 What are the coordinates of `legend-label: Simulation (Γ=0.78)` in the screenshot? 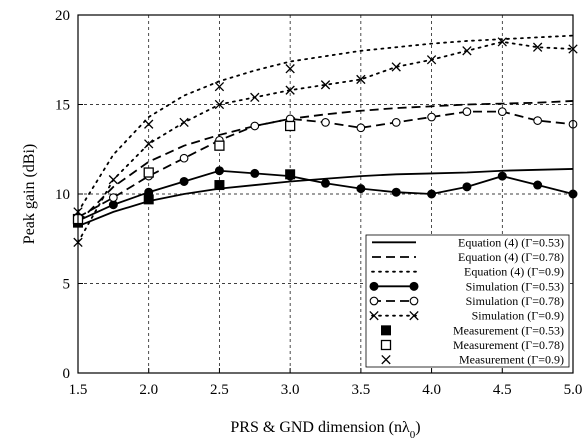 It's located at (515, 301).